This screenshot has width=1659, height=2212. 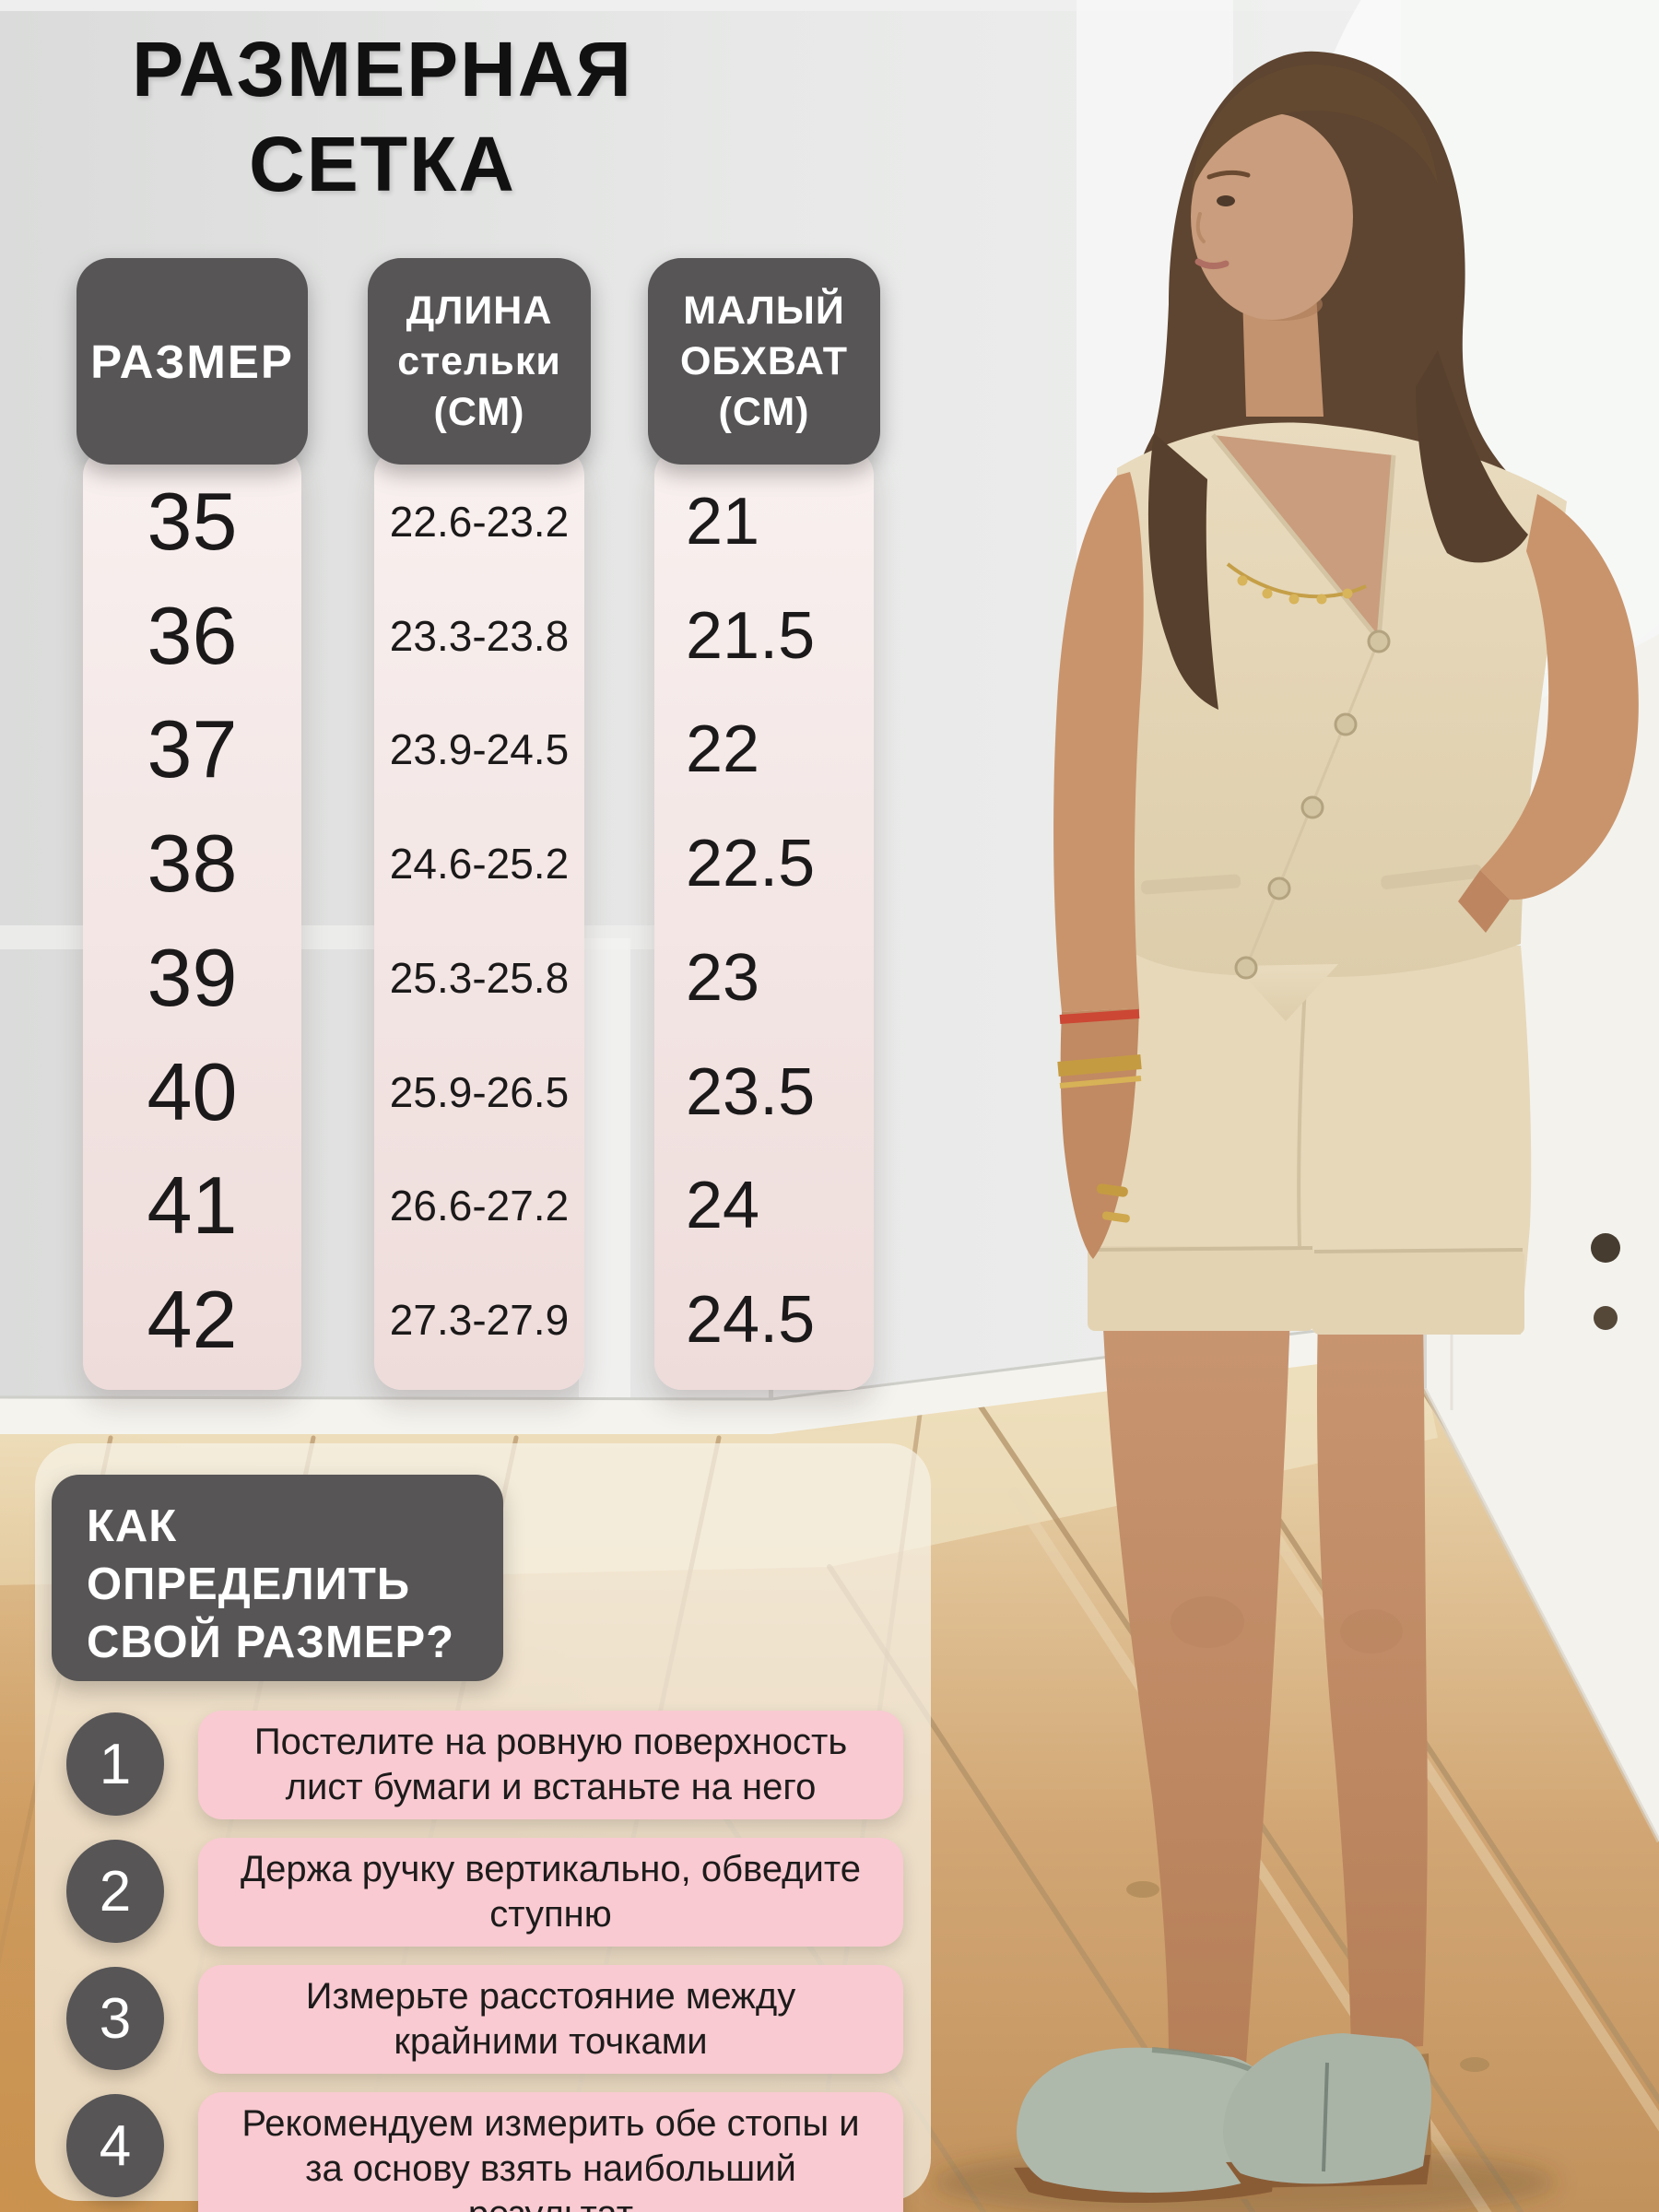 What do you see at coordinates (382, 117) in the screenshot?
I see `page-title: РАЗМЕРНАЯ СЕТКА` at bounding box center [382, 117].